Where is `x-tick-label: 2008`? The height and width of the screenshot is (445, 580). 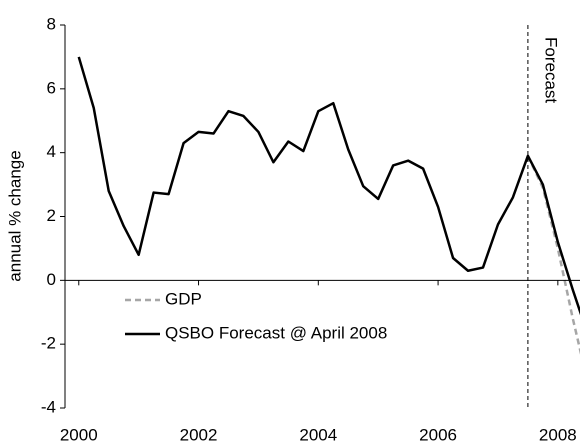 x-tick-label: 2008 is located at coordinates (558, 434).